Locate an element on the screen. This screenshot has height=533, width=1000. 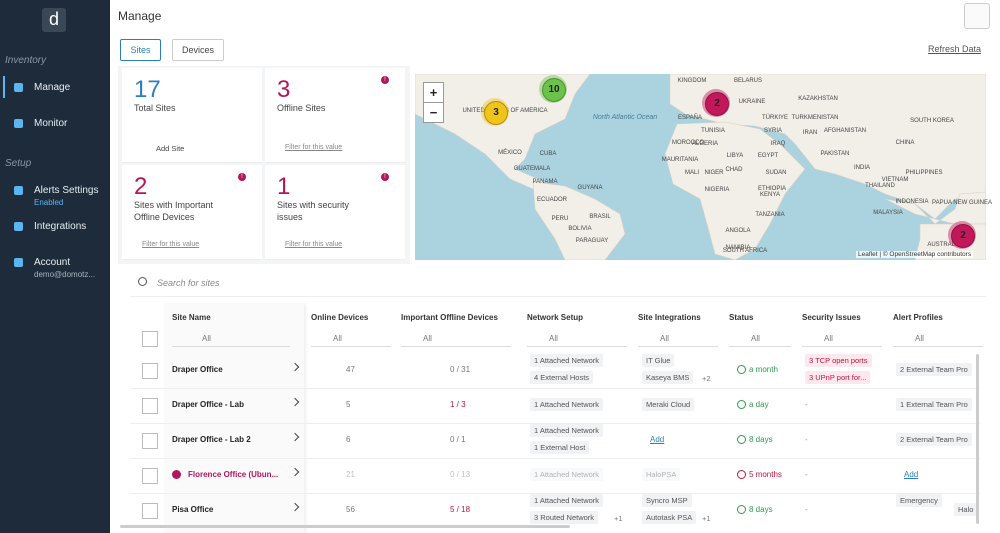
important-offline: 1 / 3 is located at coordinates (458, 404).